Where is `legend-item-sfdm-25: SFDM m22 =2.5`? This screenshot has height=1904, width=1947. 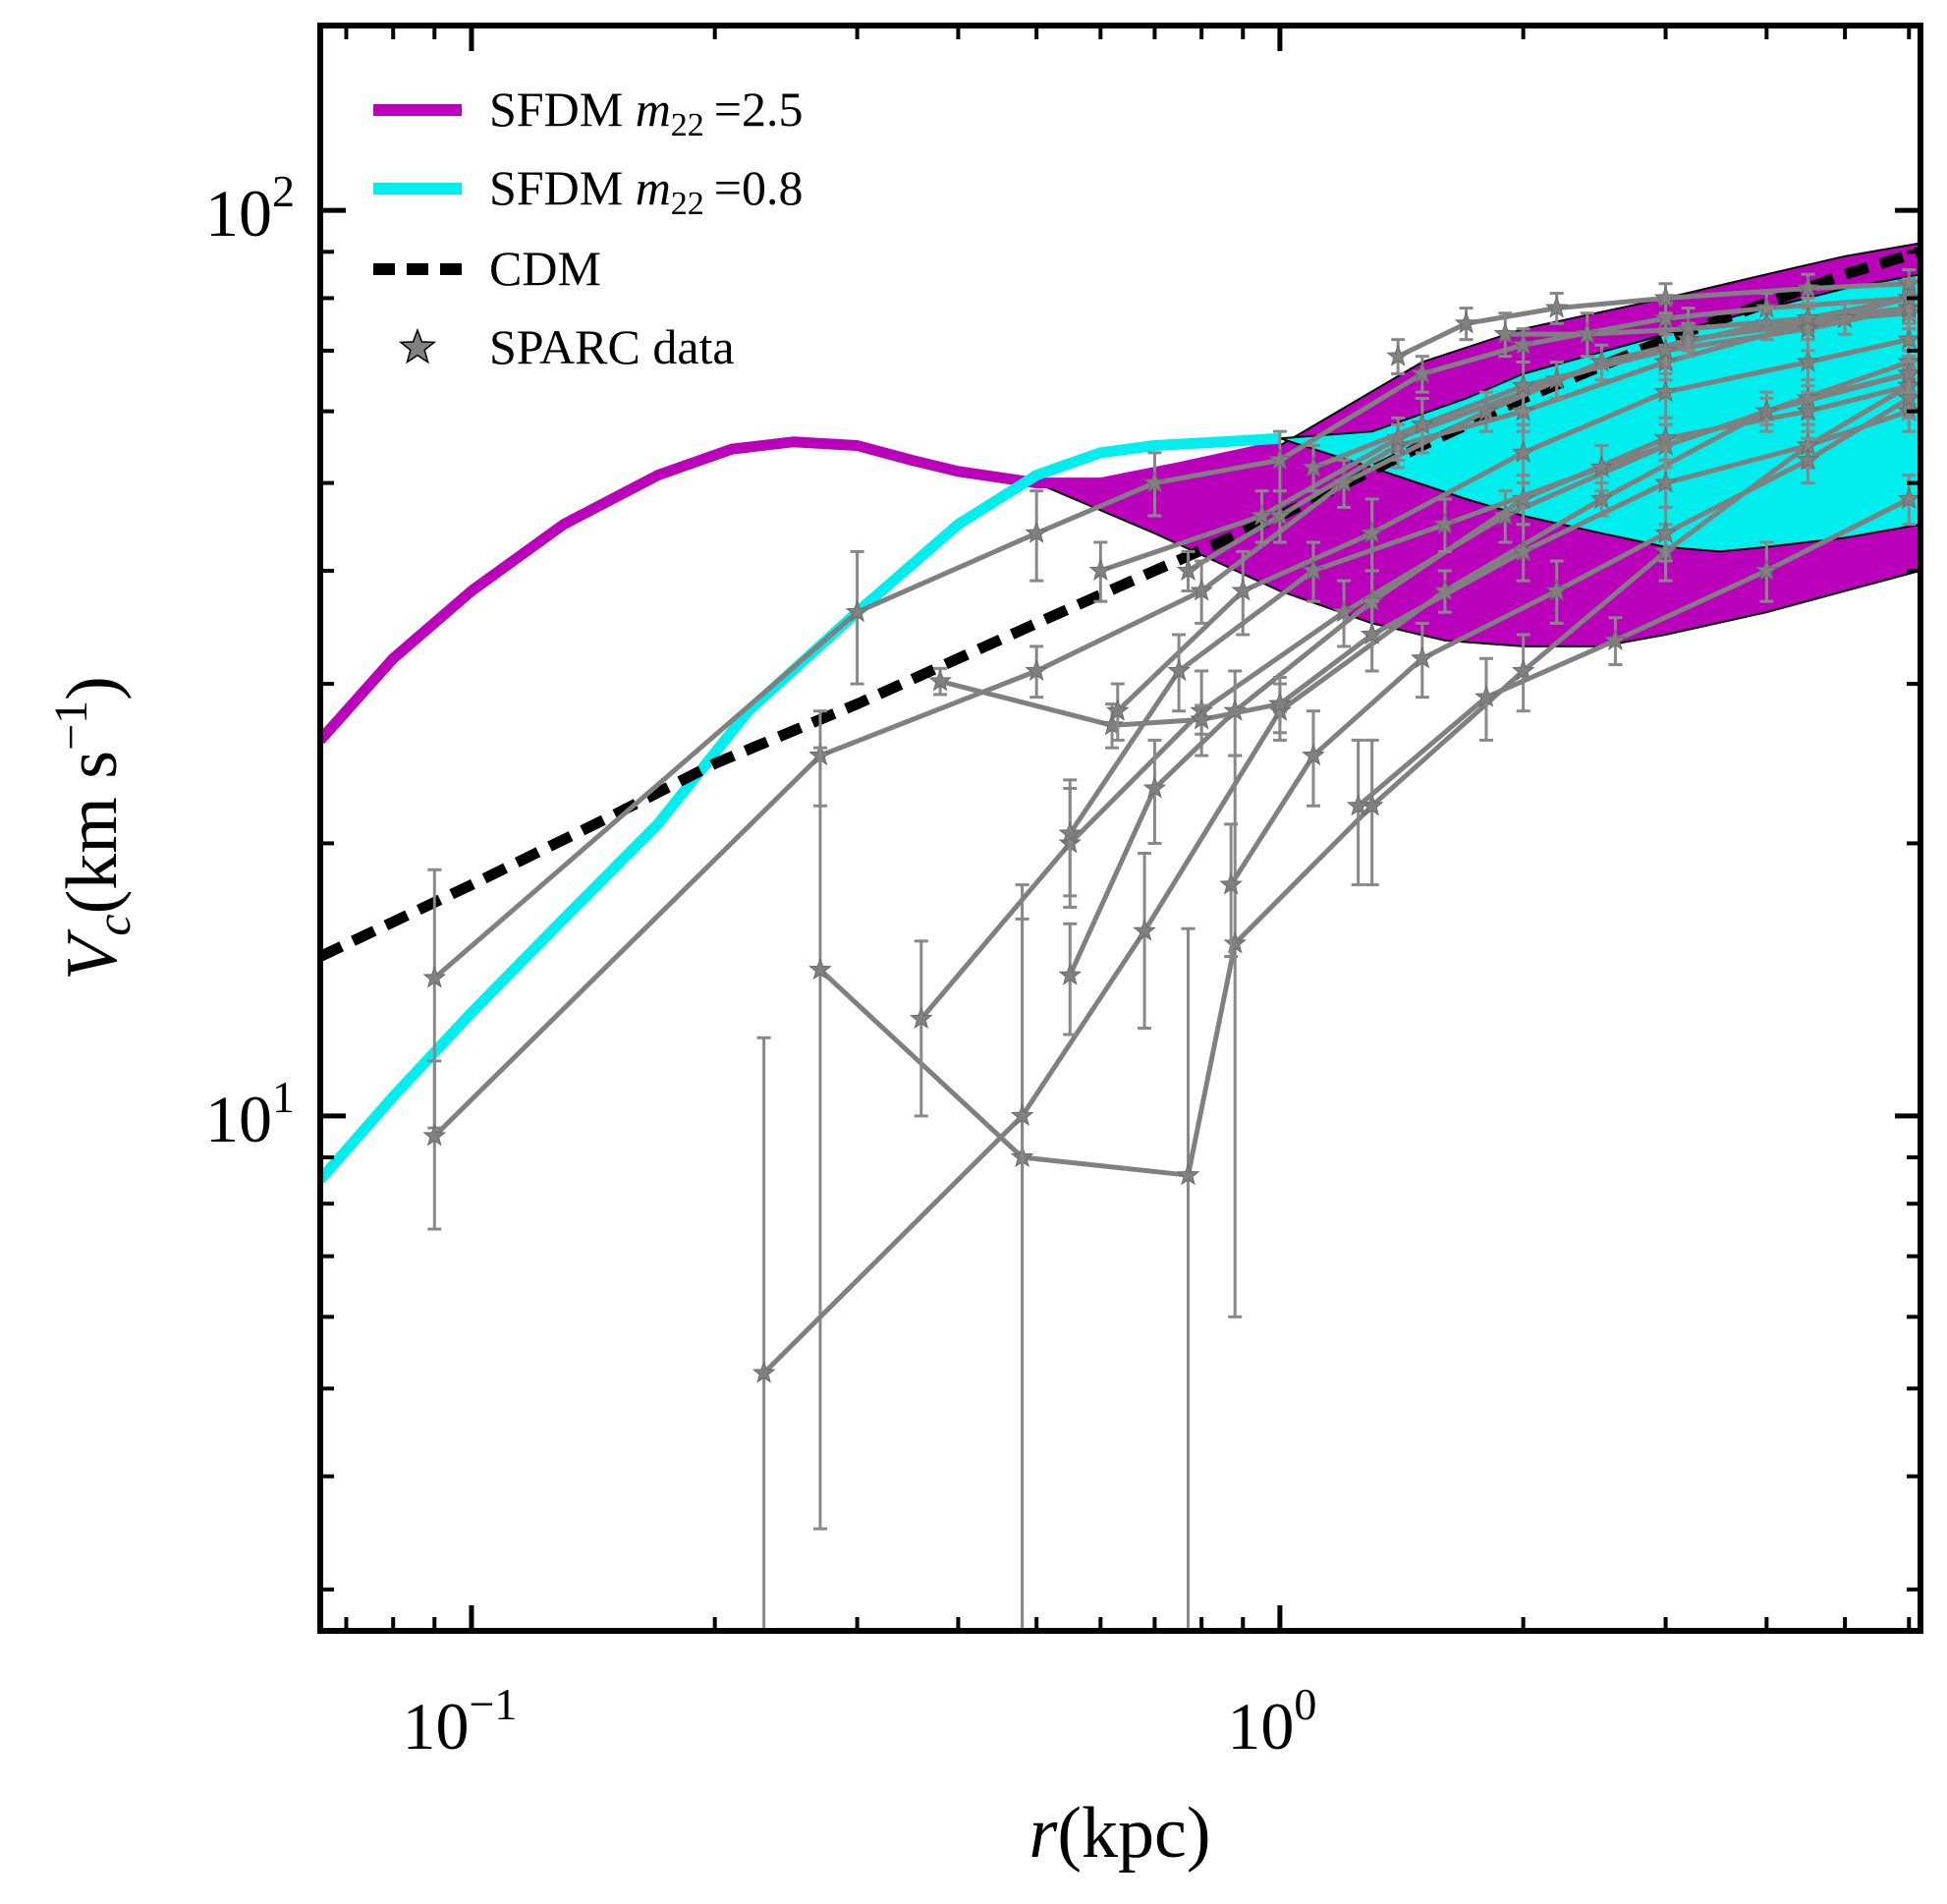 legend-item-sfdm-25: SFDM m22 =2.5 is located at coordinates (588, 112).